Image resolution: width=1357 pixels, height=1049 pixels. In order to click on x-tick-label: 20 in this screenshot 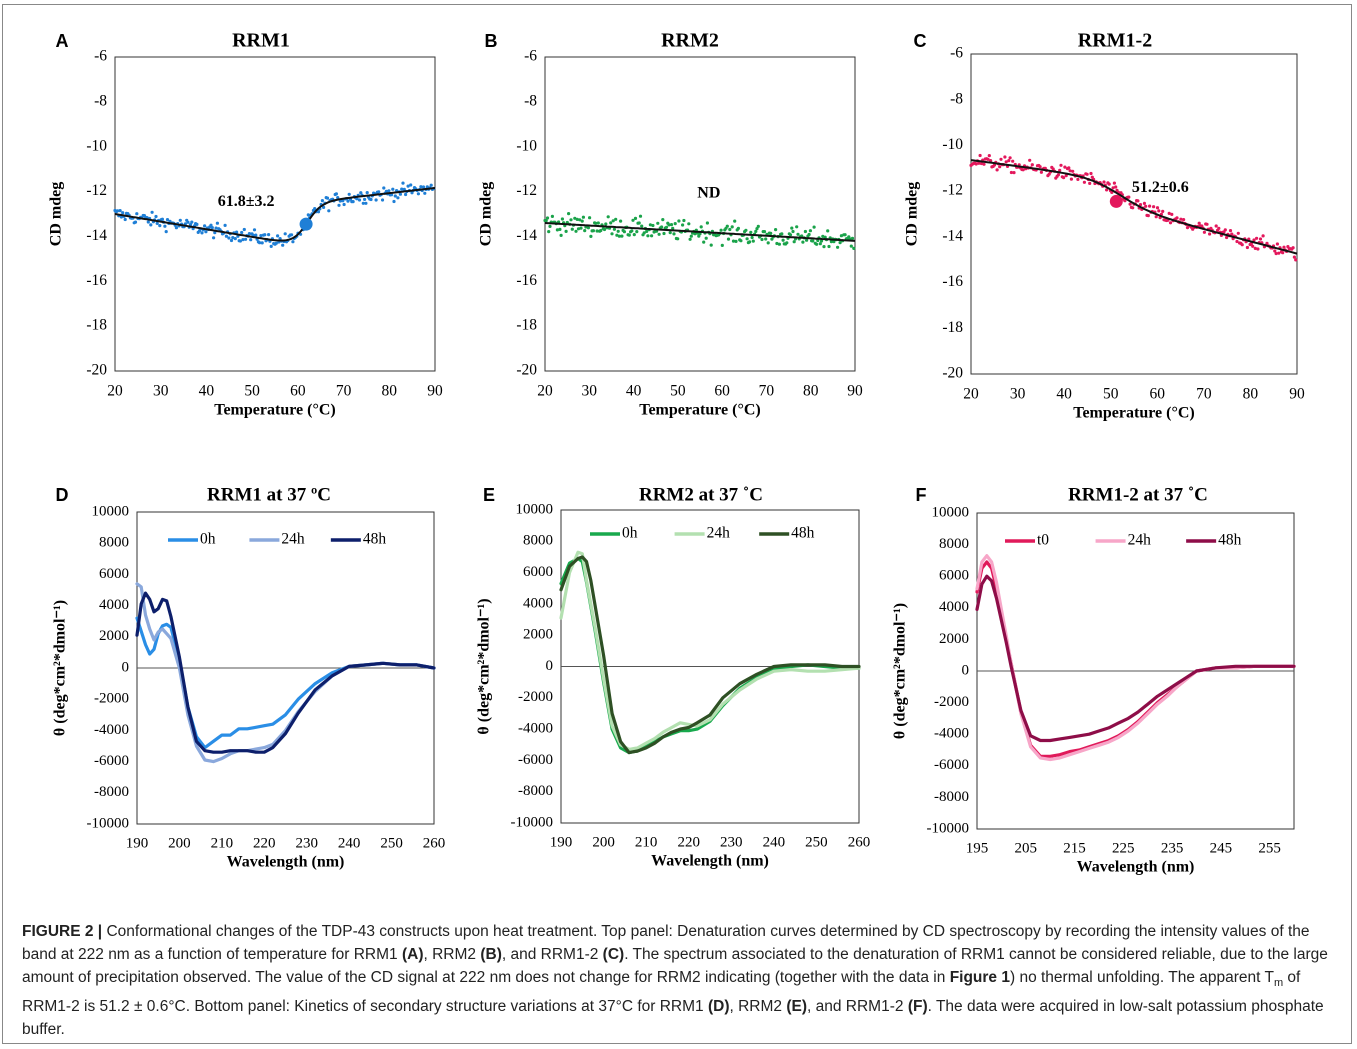, I will do `click(545, 391)`.